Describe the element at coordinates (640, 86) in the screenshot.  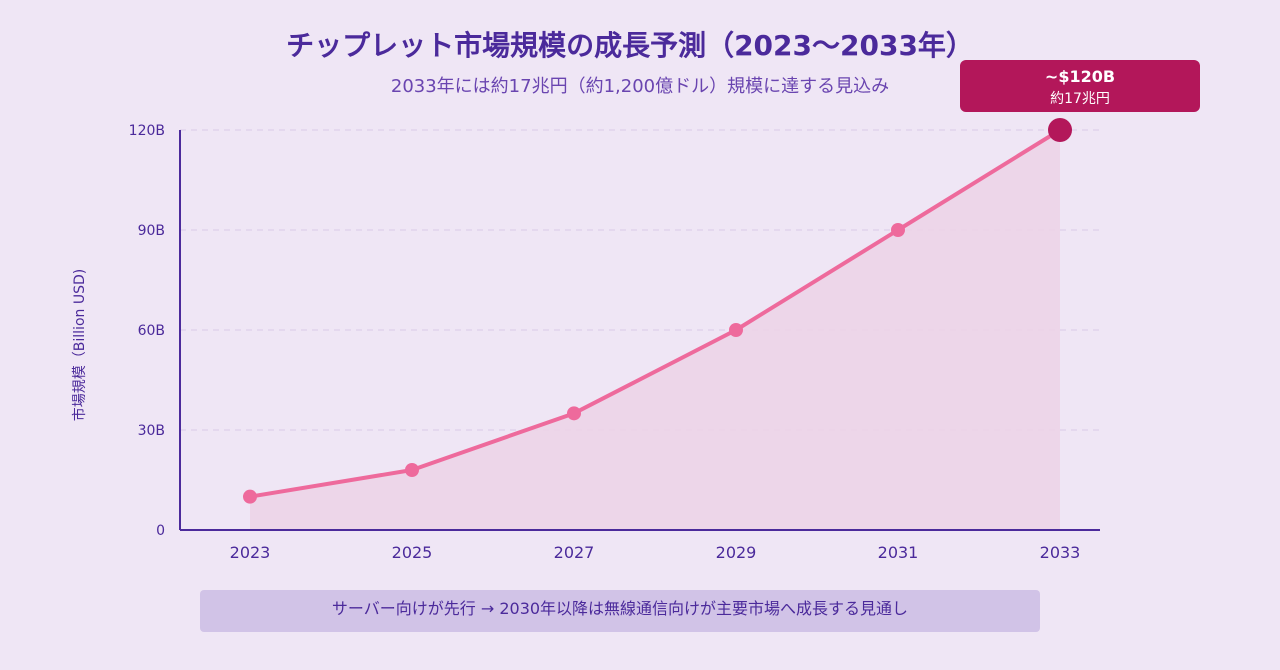
I see `chart-subtitle: 2033年には約17兆円（約1,200億ドル）規模に達する見込み` at that location.